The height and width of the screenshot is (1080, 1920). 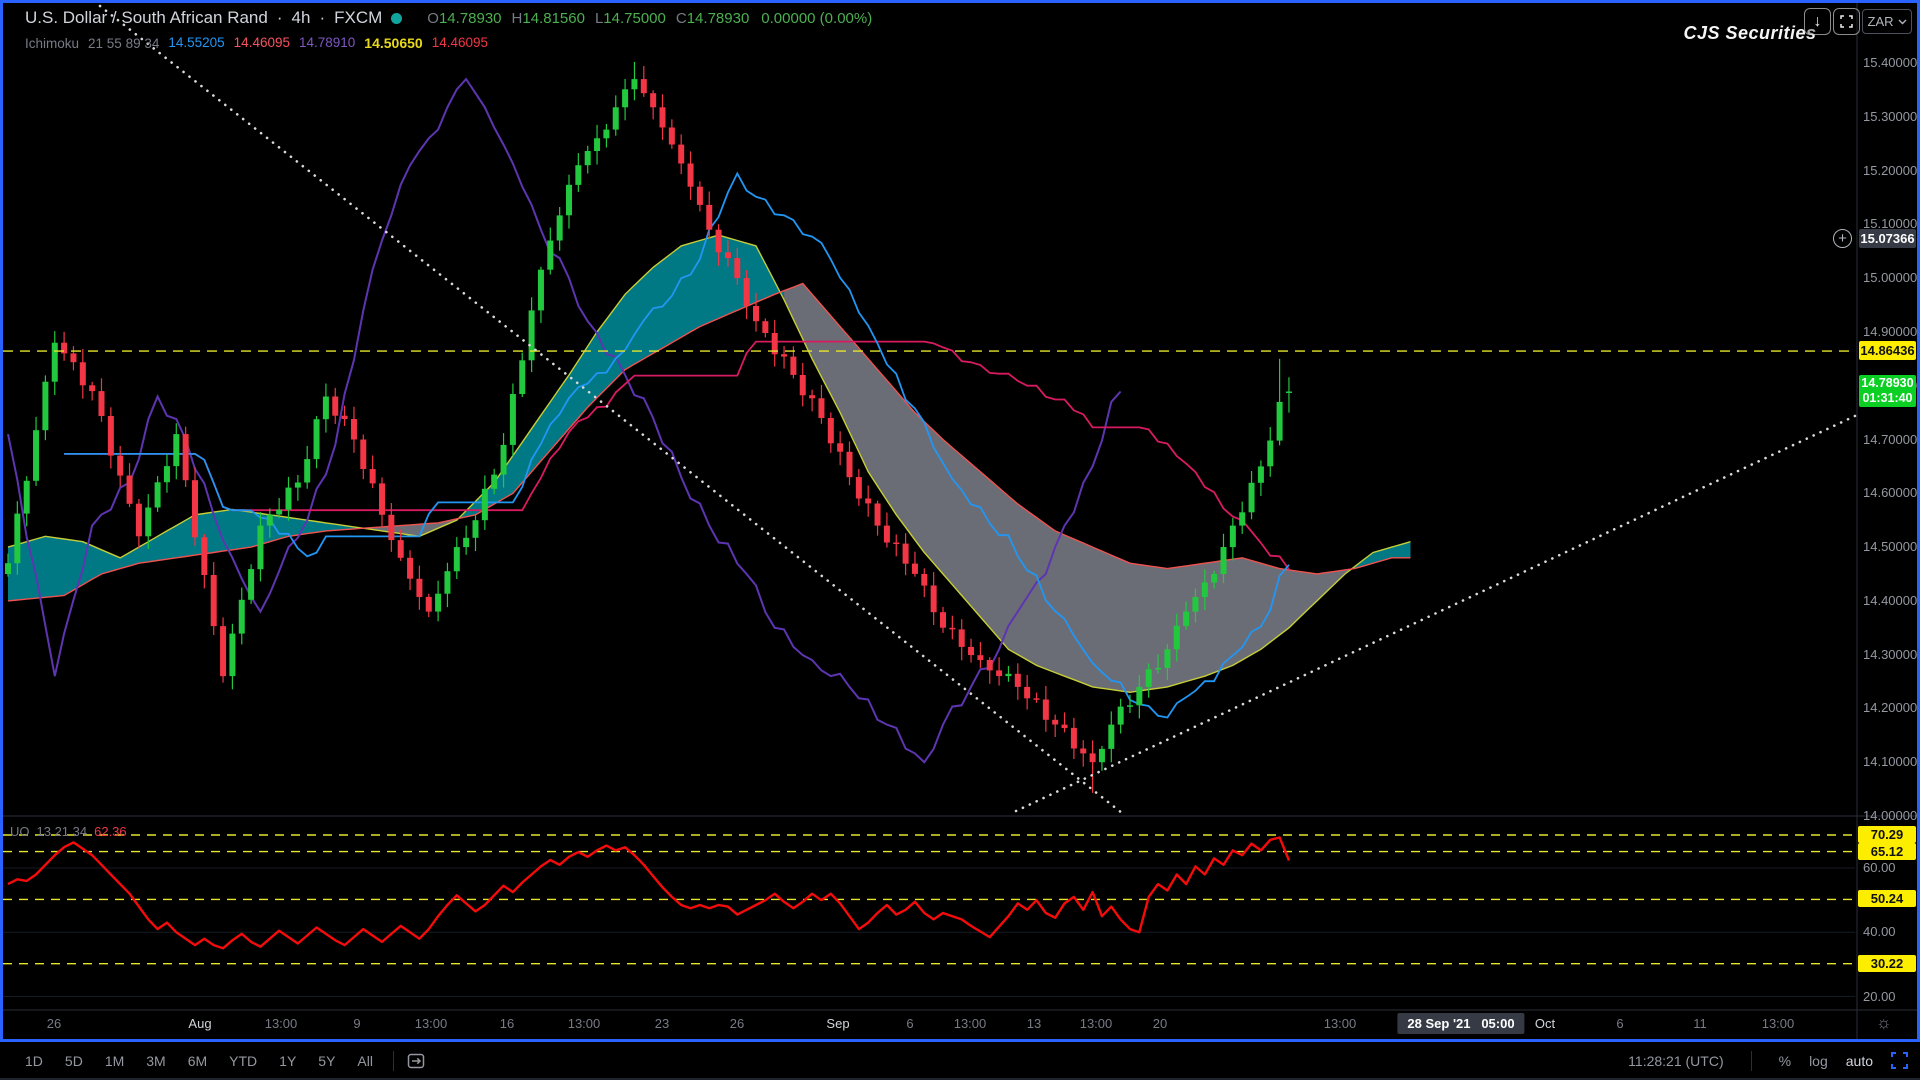 I want to click on price-tick: 14.10000, so click(x=1890, y=762).